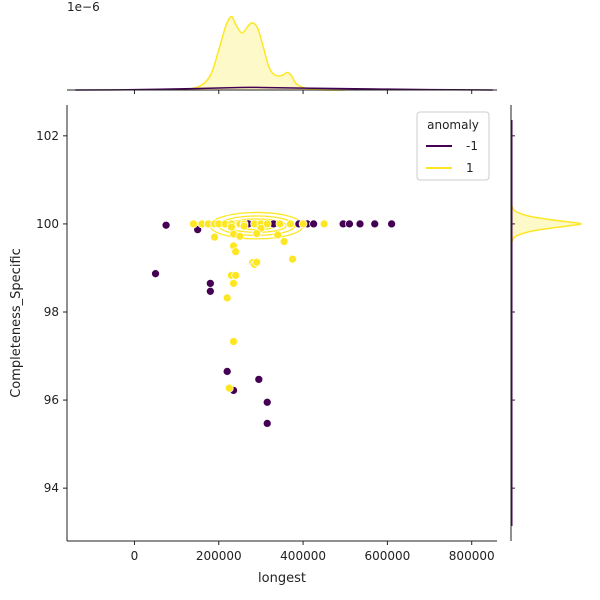  I want to click on x-tick-label: 200000, so click(219, 556).